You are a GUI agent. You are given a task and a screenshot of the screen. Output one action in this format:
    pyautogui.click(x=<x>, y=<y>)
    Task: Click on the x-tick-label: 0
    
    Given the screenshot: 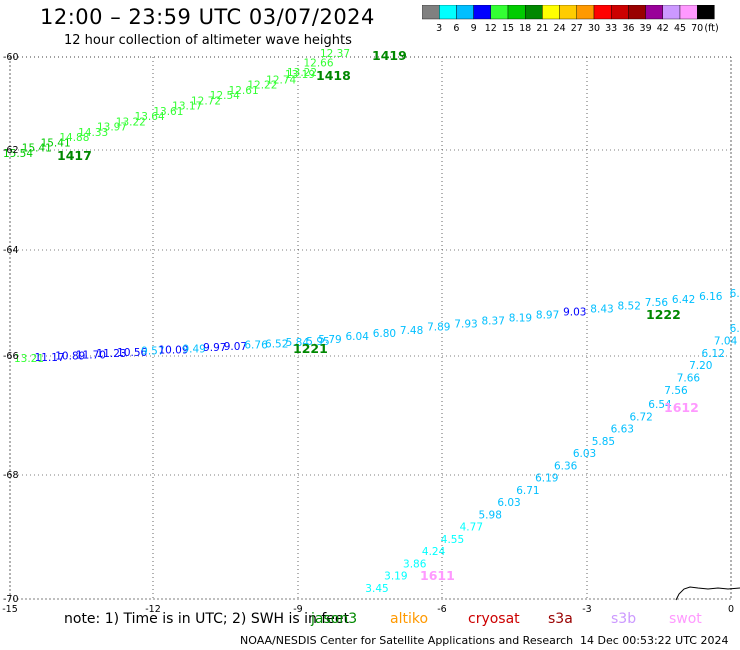 What is the action you would take?
    pyautogui.click(x=731, y=609)
    